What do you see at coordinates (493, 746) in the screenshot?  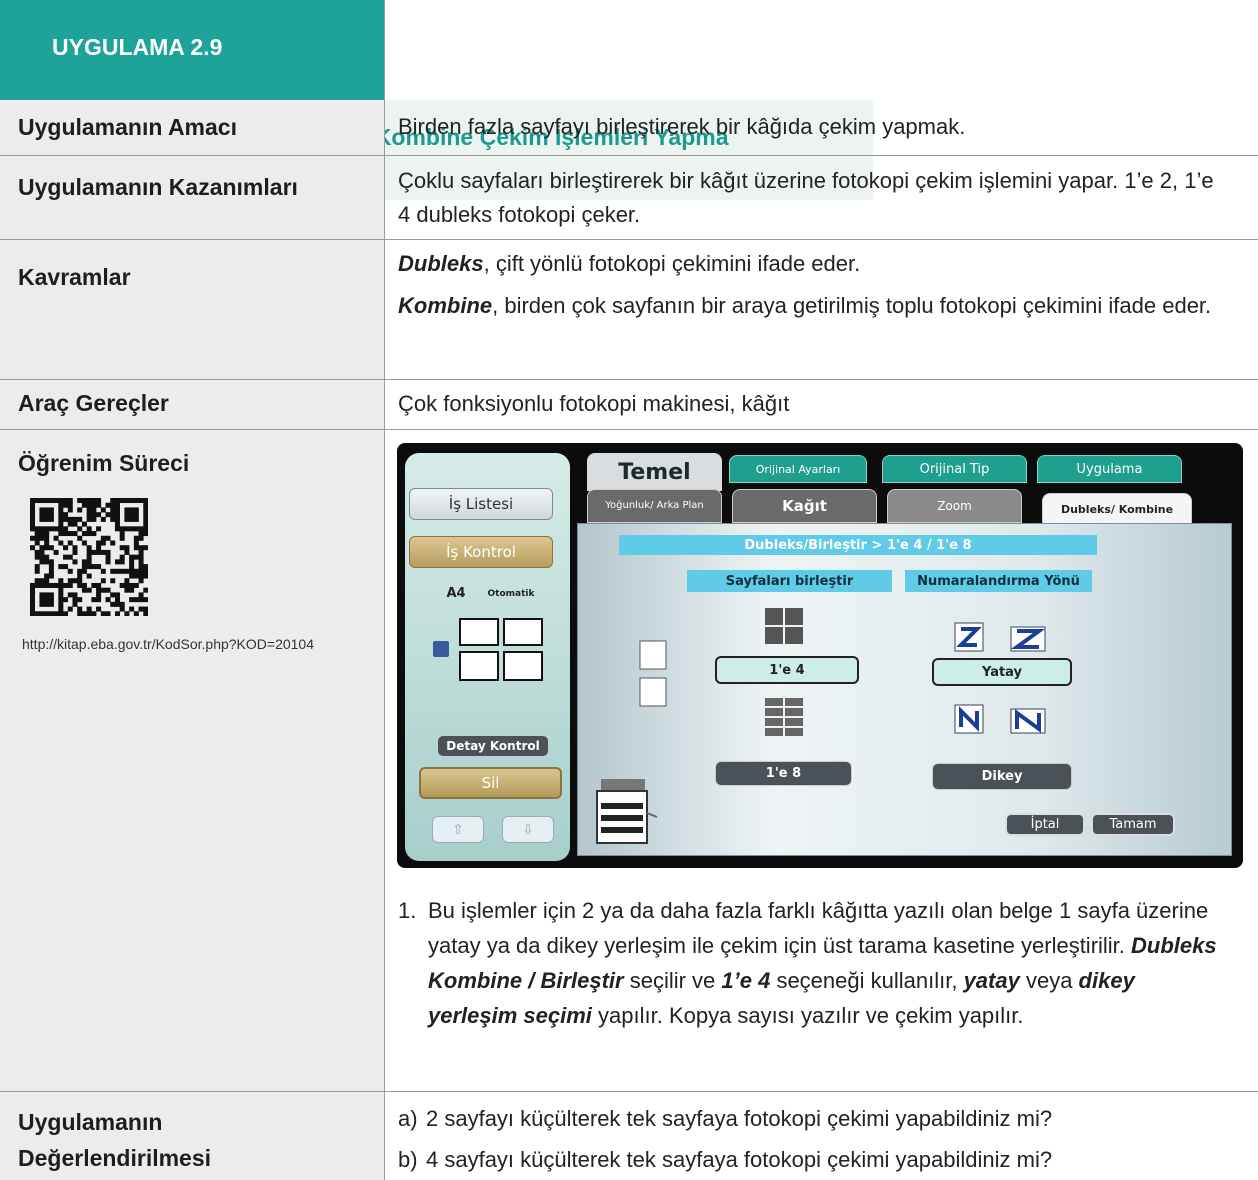 I see `side-button: Detay Kontrol` at bounding box center [493, 746].